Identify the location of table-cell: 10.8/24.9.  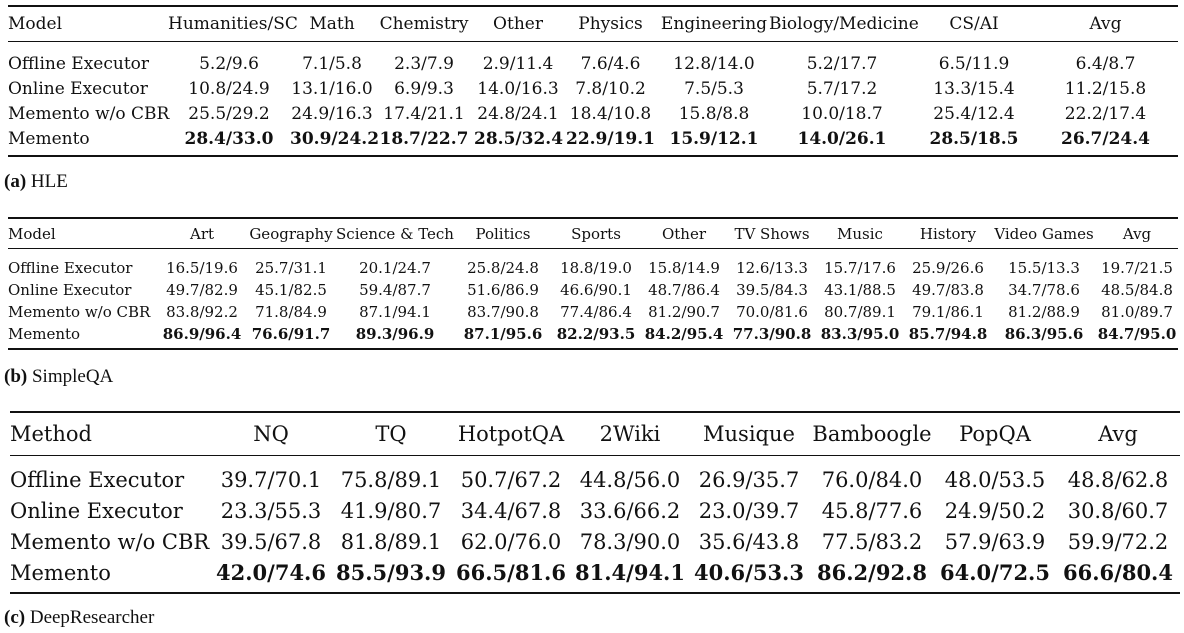
(229, 88).